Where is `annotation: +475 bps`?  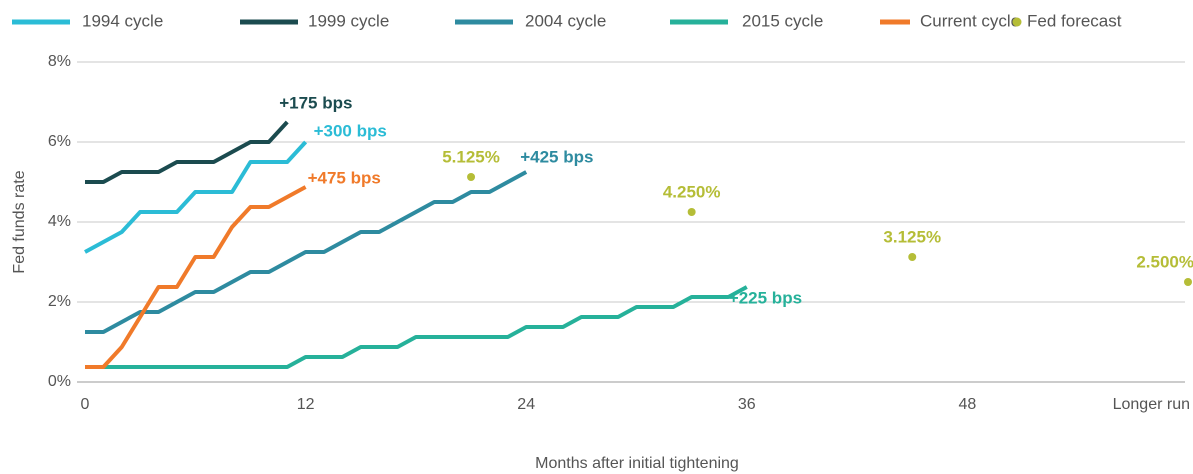
annotation: +475 bps is located at coordinates (344, 177).